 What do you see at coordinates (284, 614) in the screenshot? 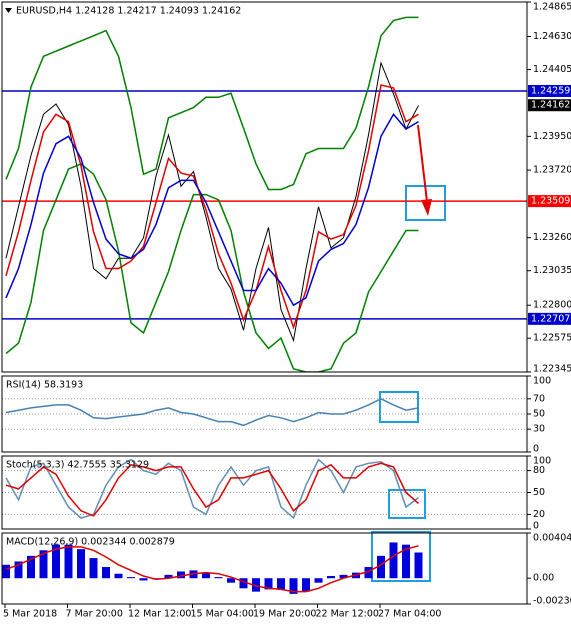
I see `x-tick-label: 19 Mar 20:00` at bounding box center [284, 614].